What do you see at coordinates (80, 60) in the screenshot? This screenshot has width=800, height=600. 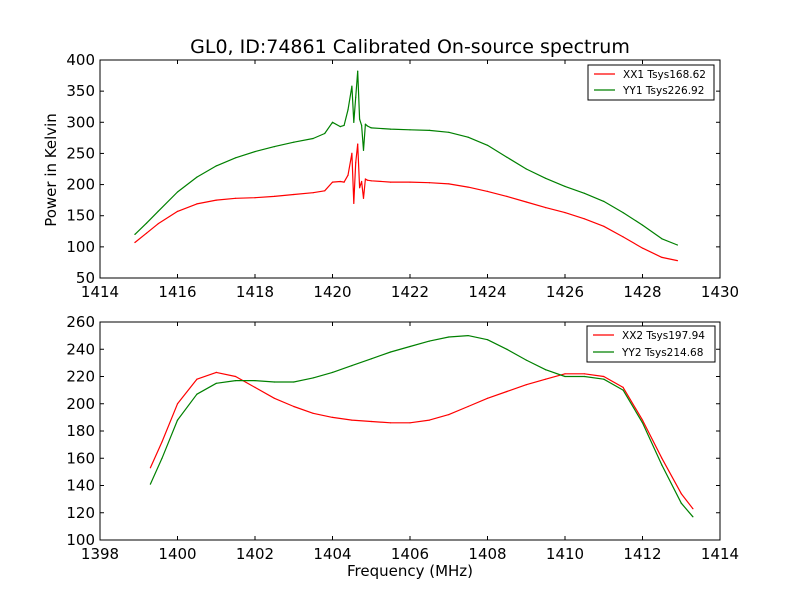 I see `y-tick-label: 400` at bounding box center [80, 60].